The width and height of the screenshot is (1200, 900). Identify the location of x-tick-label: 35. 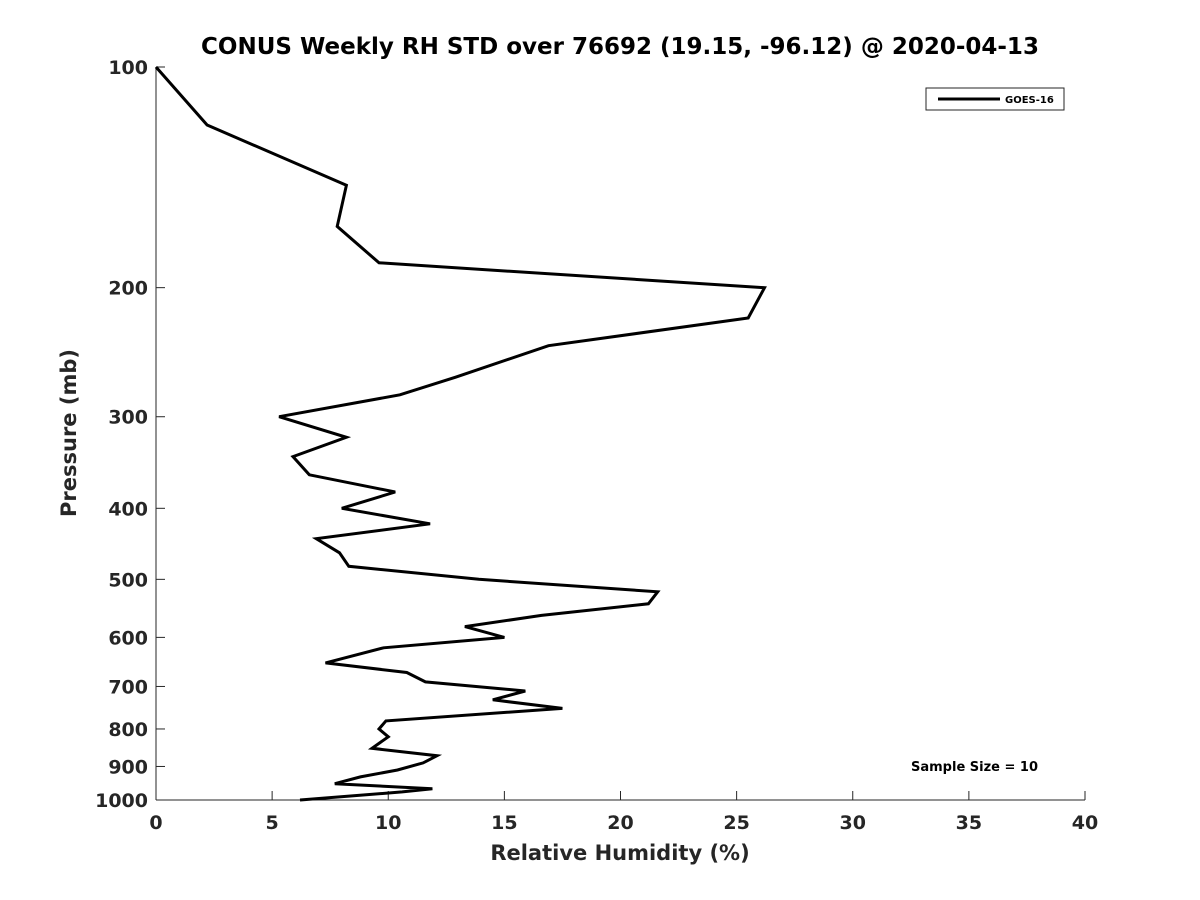
(969, 823).